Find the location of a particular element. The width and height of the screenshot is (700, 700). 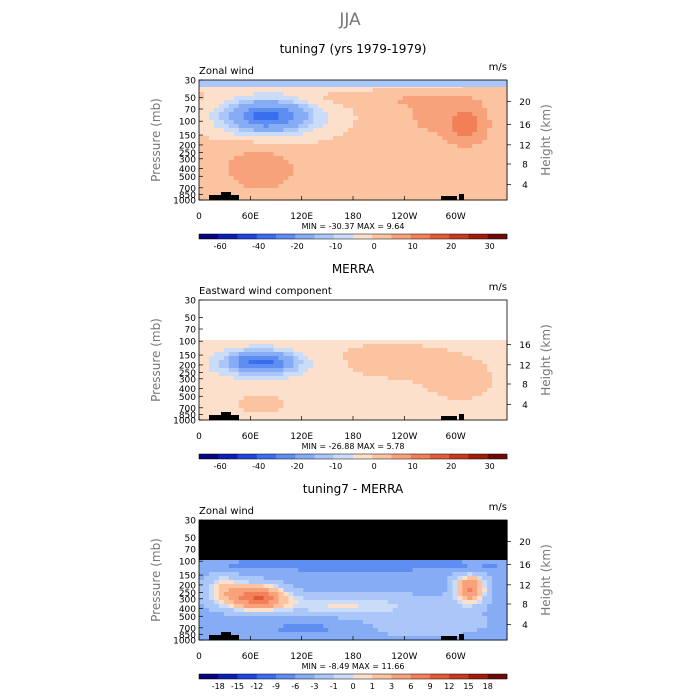

colorbar-label: 30 is located at coordinates (490, 246).